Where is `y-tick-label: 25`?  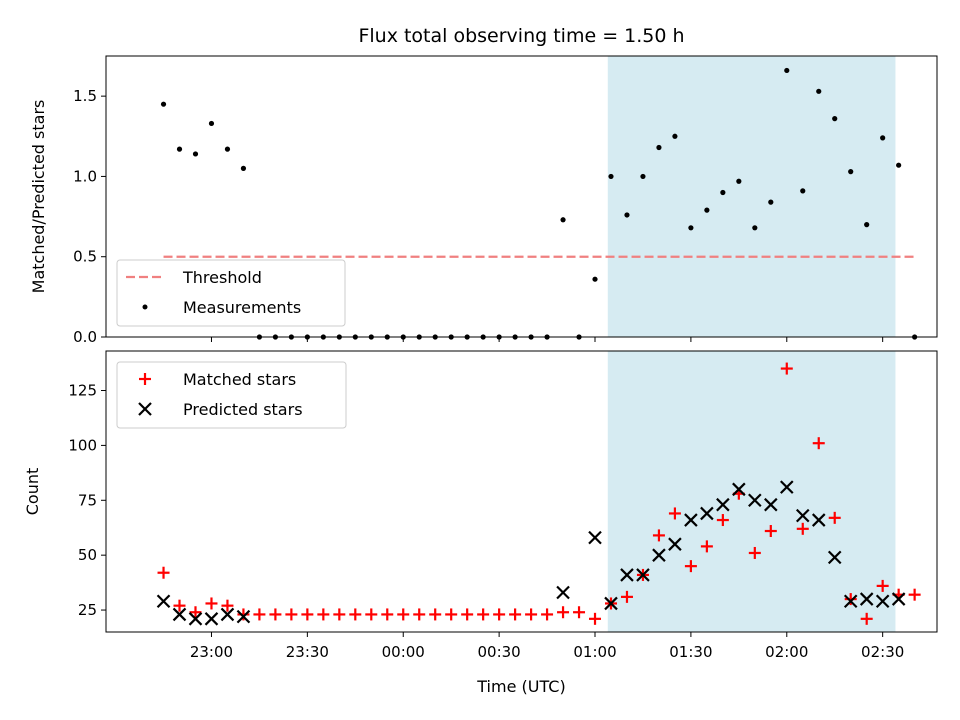 y-tick-label: 25 is located at coordinates (87, 610).